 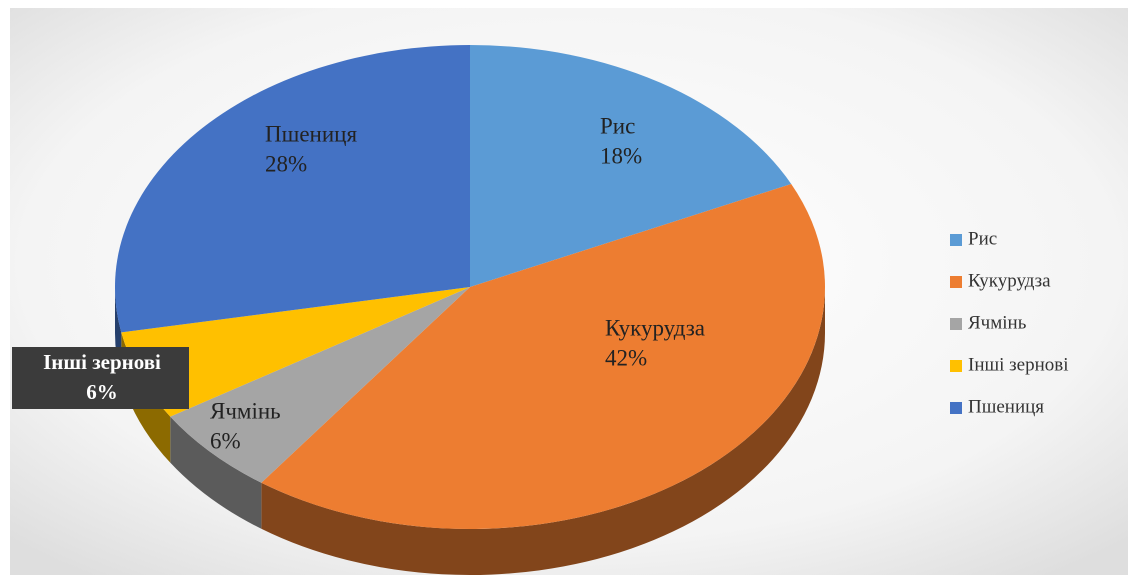 What do you see at coordinates (982, 238) in the screenshot?
I see `legend-label: Рис` at bounding box center [982, 238].